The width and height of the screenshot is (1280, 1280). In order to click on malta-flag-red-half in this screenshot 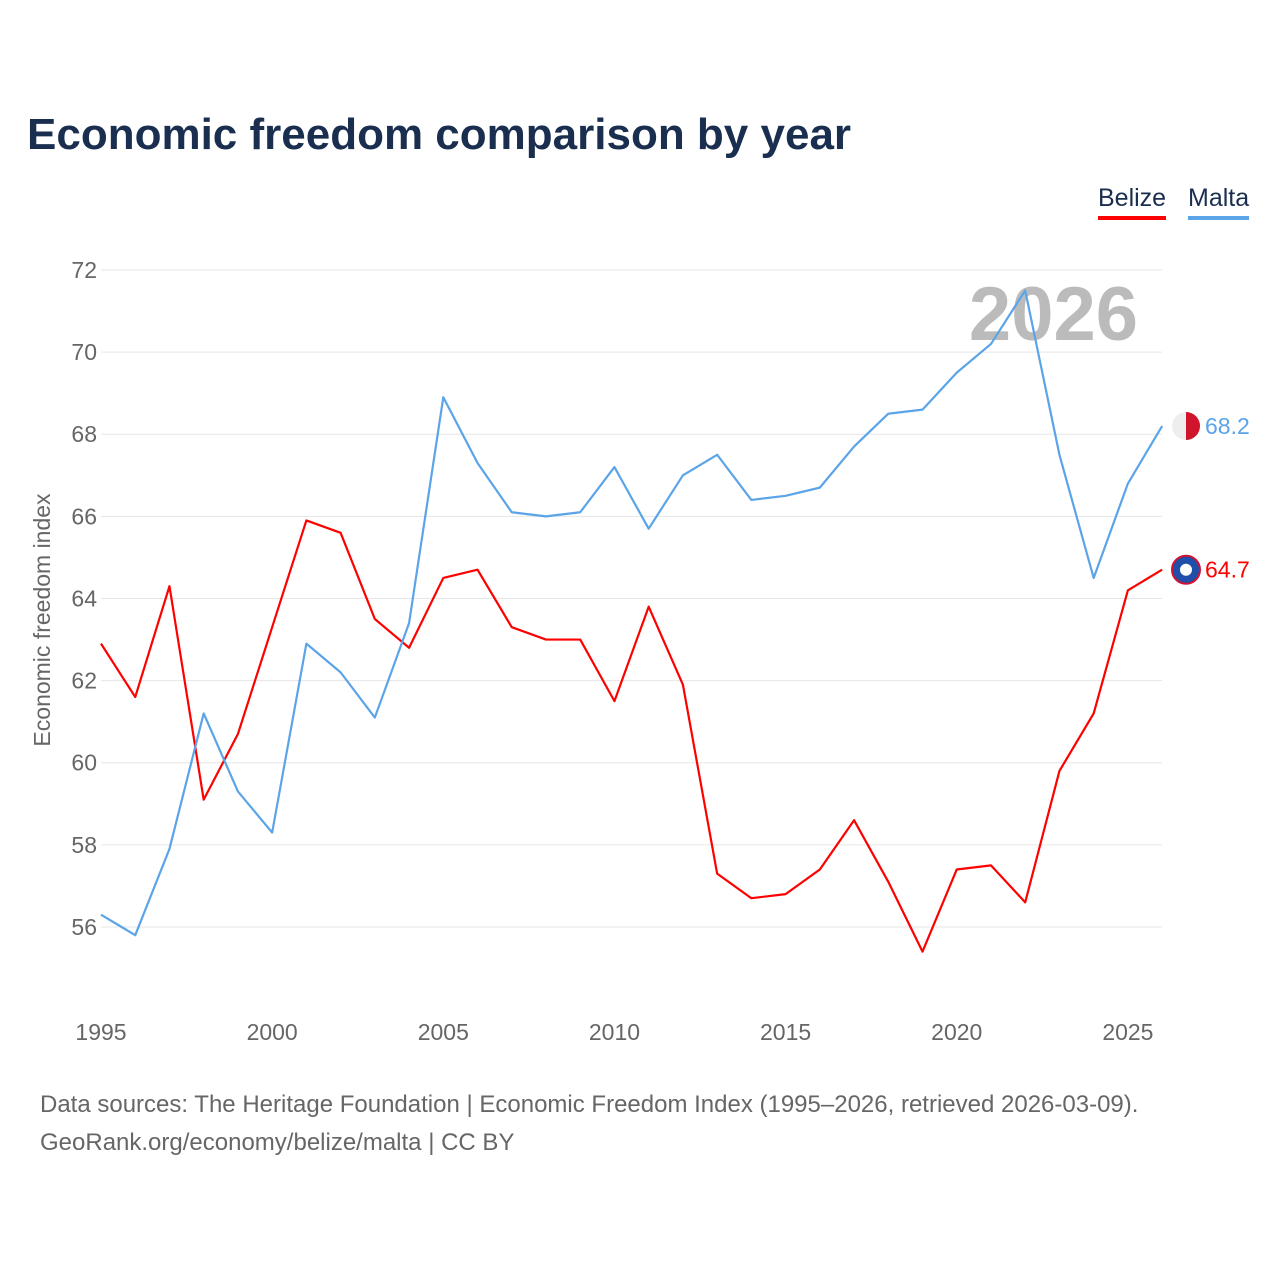, I will do `click(1193, 426)`.